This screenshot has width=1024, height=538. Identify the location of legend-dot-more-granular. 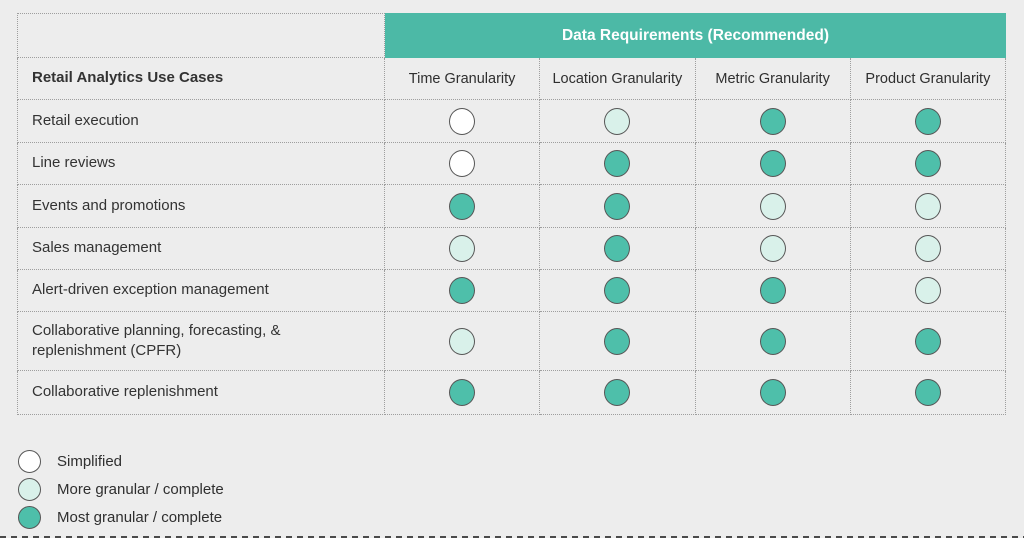
(29, 489).